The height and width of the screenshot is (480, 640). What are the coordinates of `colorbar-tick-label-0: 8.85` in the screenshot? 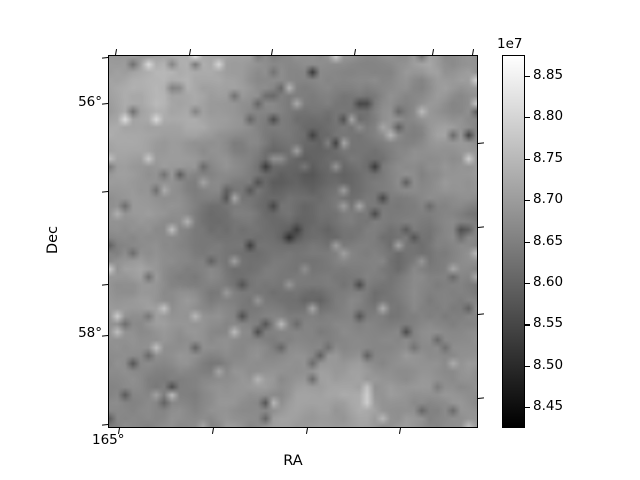 It's located at (548, 74).